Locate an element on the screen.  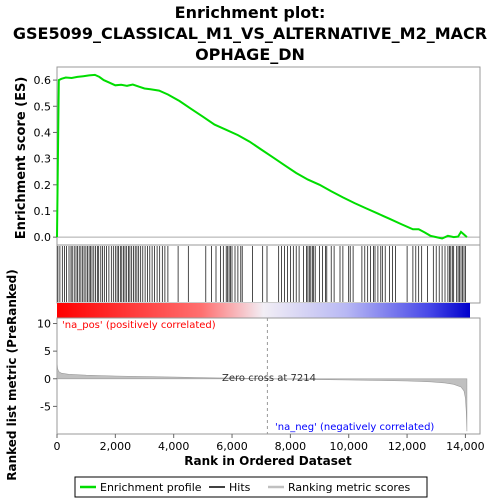
metric-x-tick-label: 12,000 is located at coordinates (407, 446).